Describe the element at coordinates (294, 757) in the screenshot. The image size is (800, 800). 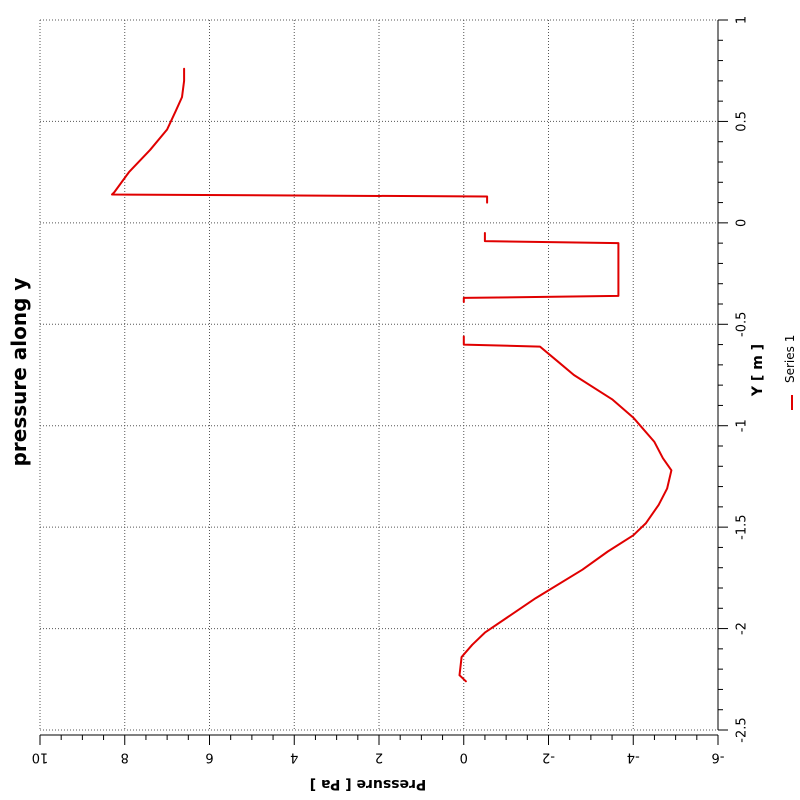
I see `y-tick-label: 4` at that location.